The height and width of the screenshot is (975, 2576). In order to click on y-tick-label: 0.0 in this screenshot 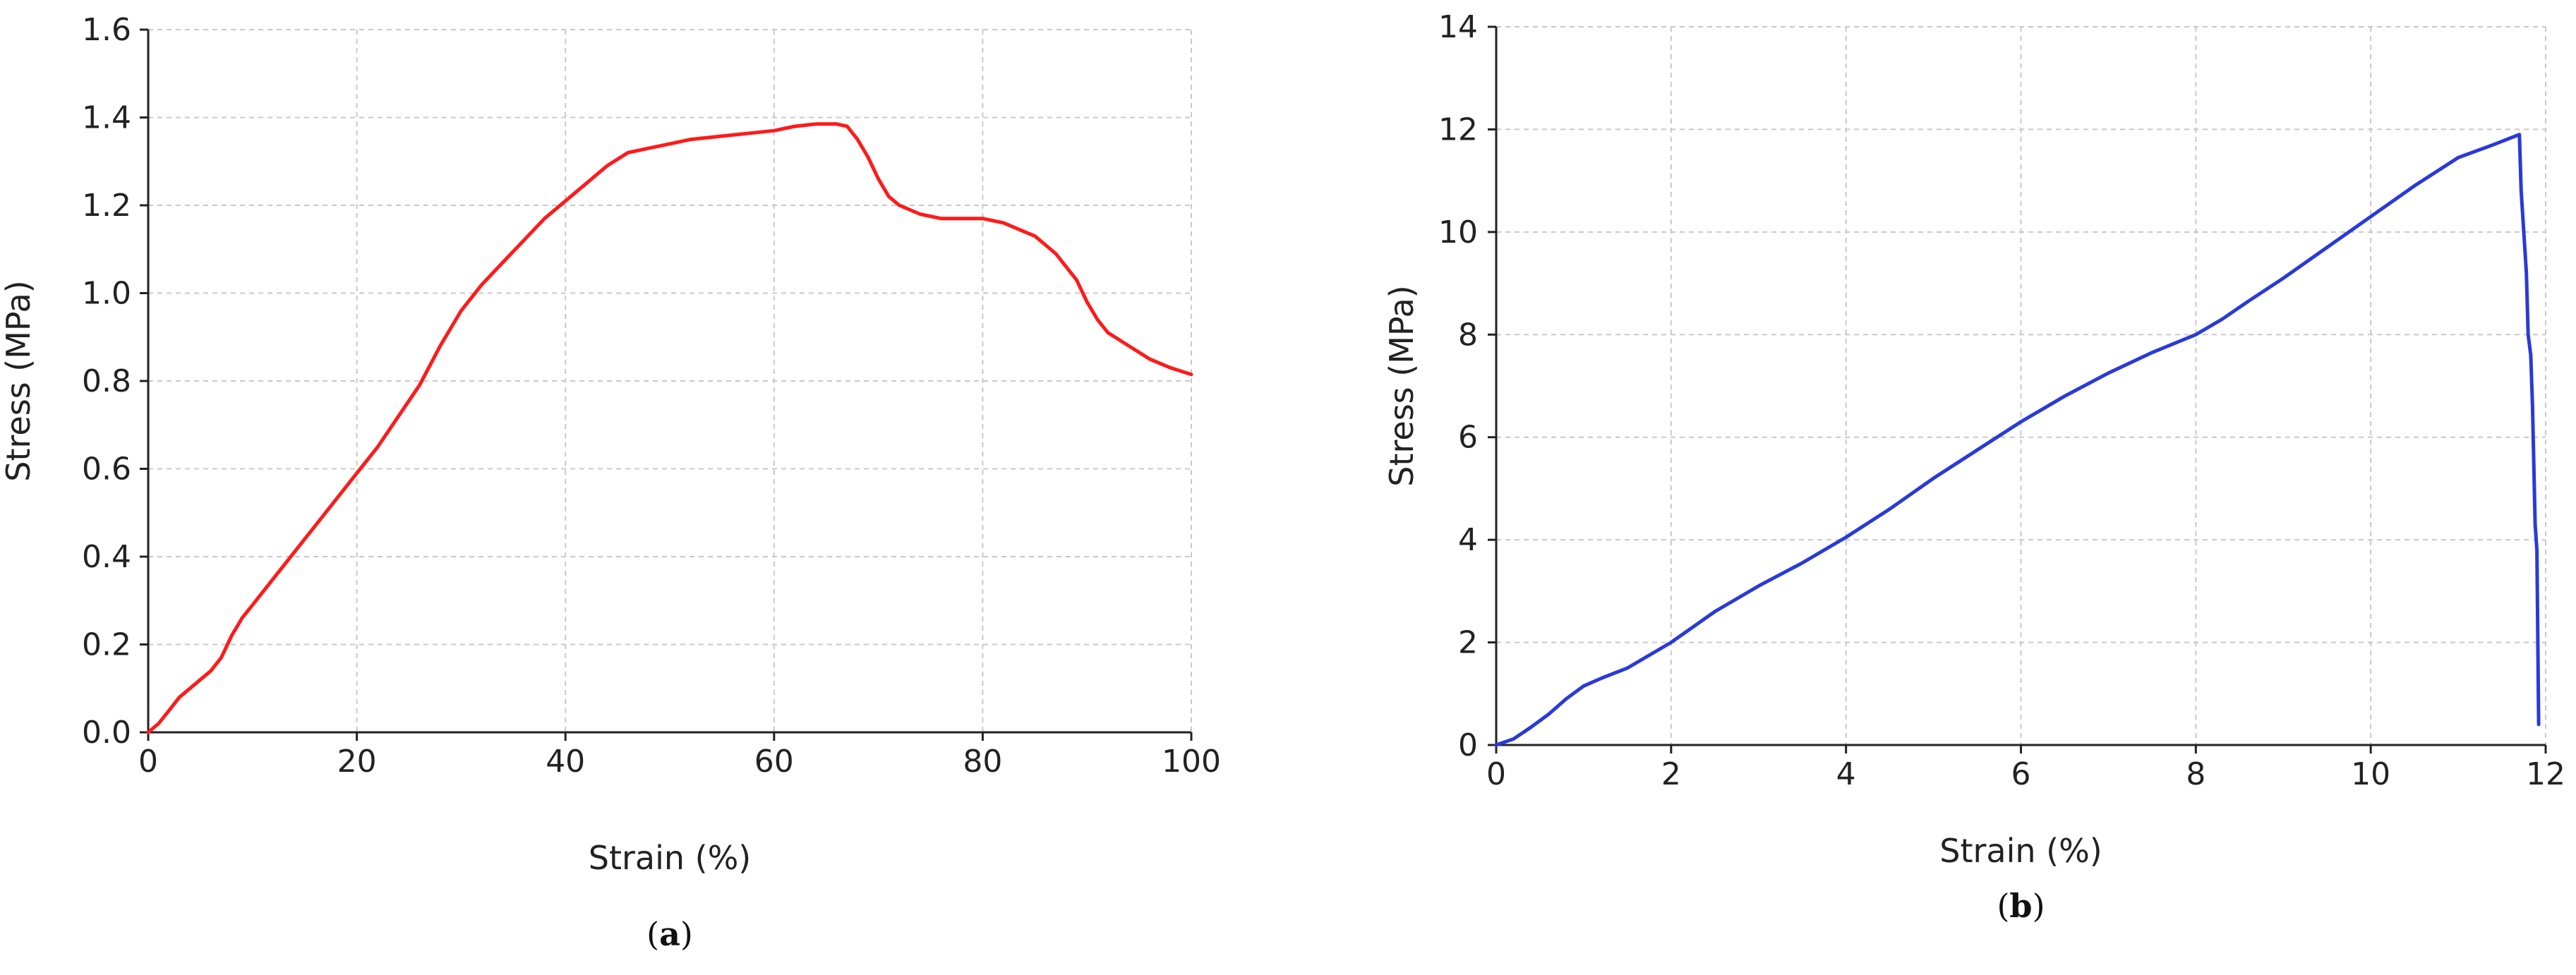, I will do `click(106, 733)`.